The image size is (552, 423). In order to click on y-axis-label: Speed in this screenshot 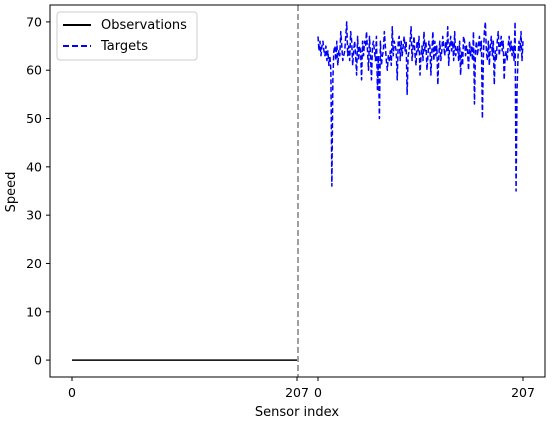, I will do `click(11, 192)`.